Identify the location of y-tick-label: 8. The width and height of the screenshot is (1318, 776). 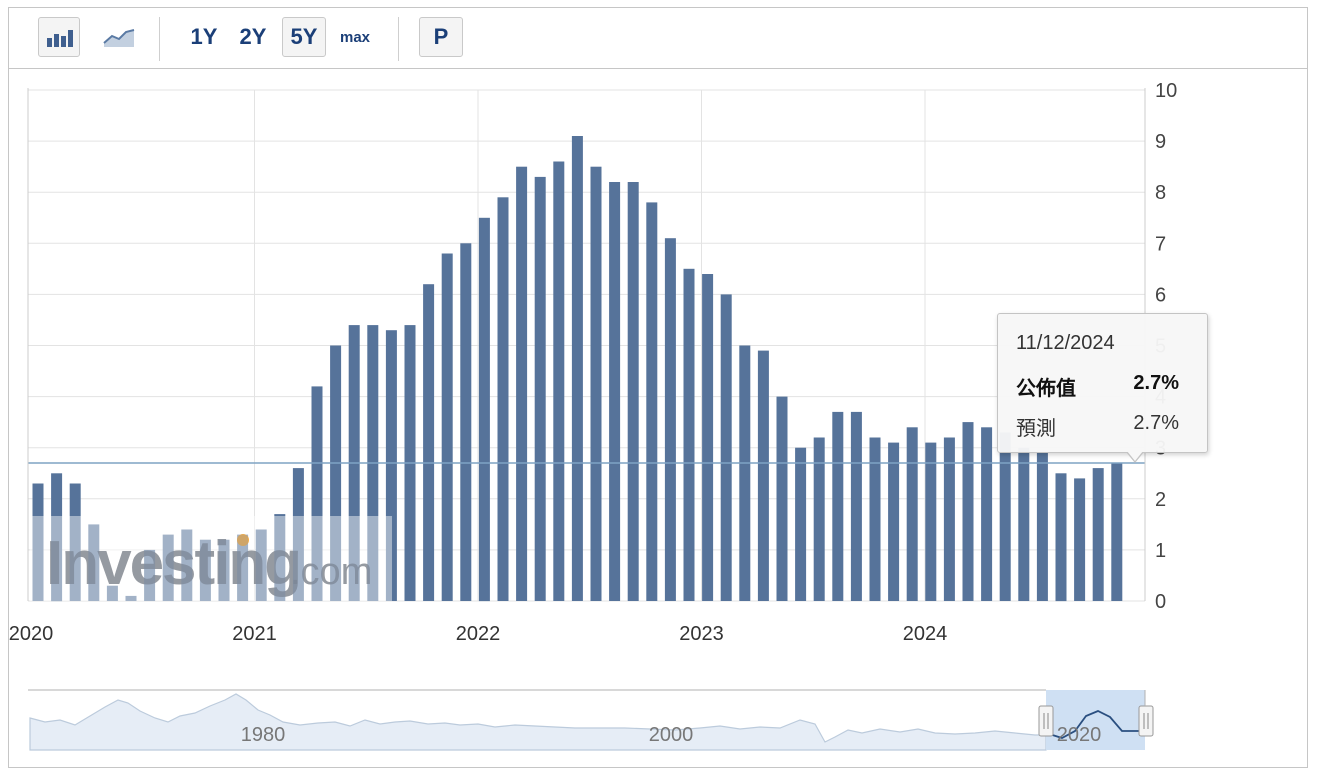
(1160, 193).